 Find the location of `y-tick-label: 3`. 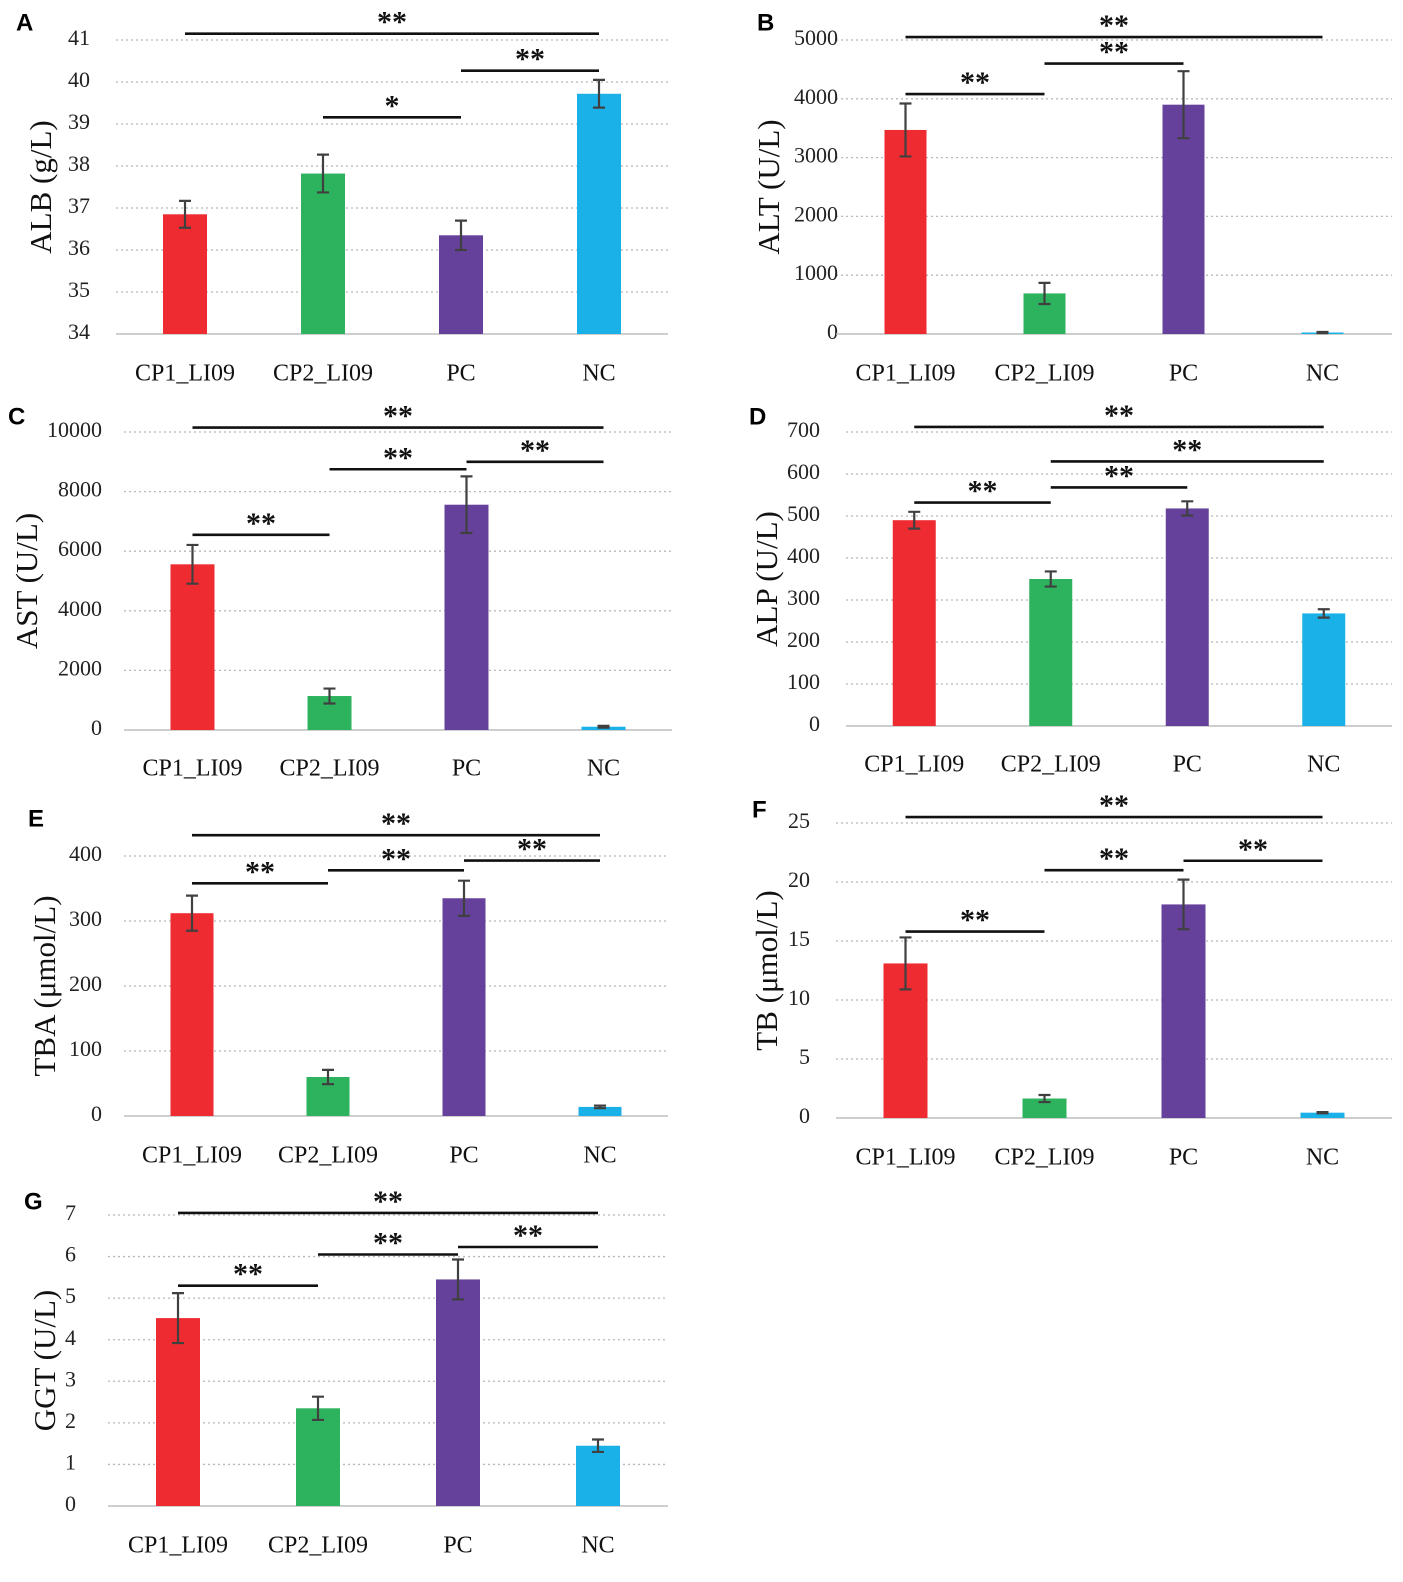

y-tick-label: 3 is located at coordinates (70, 1378).